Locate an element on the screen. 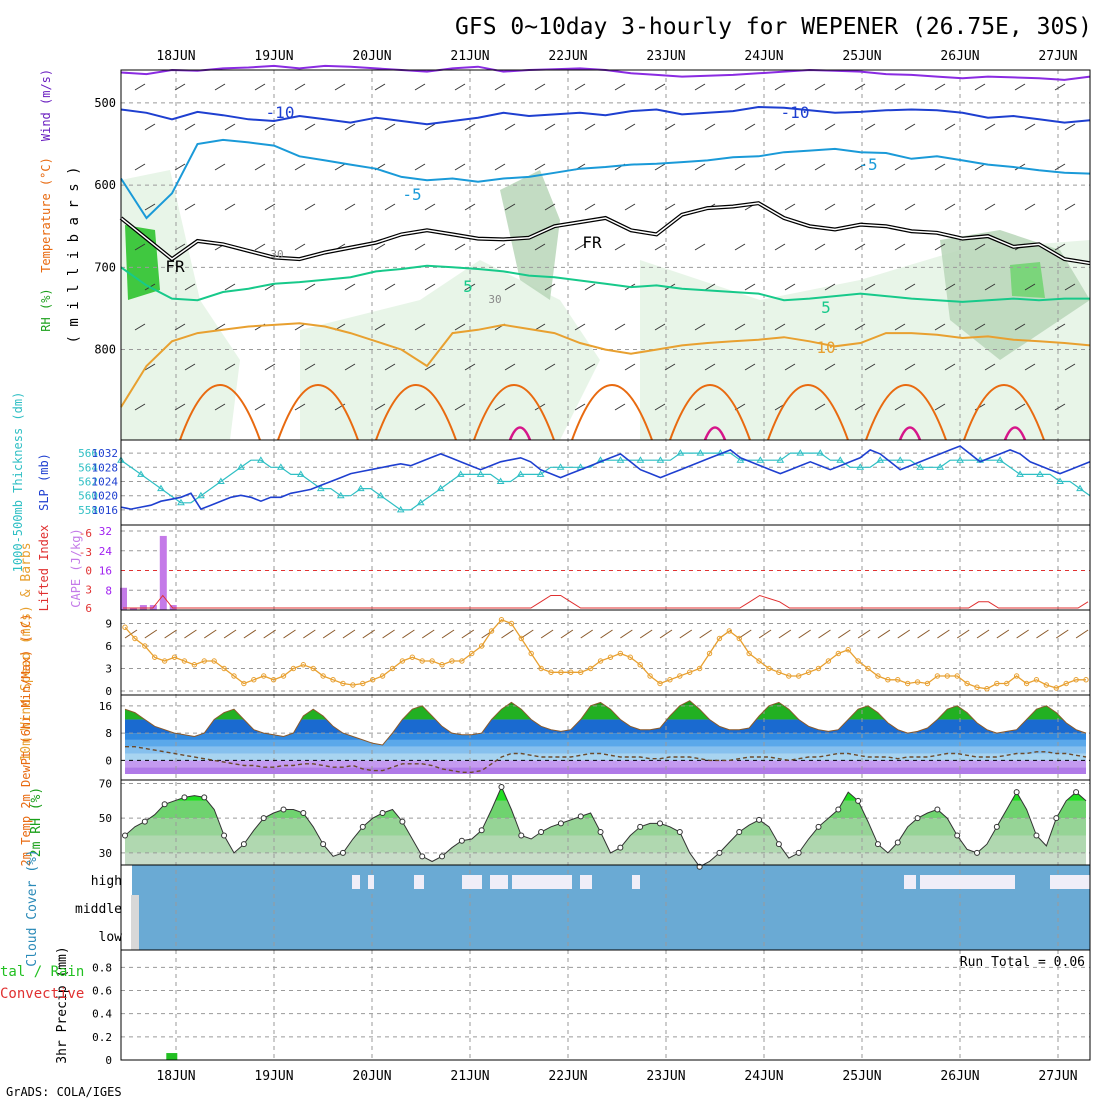 The image size is (1100, 1100). dewpoint-line is located at coordinates (606, 759).